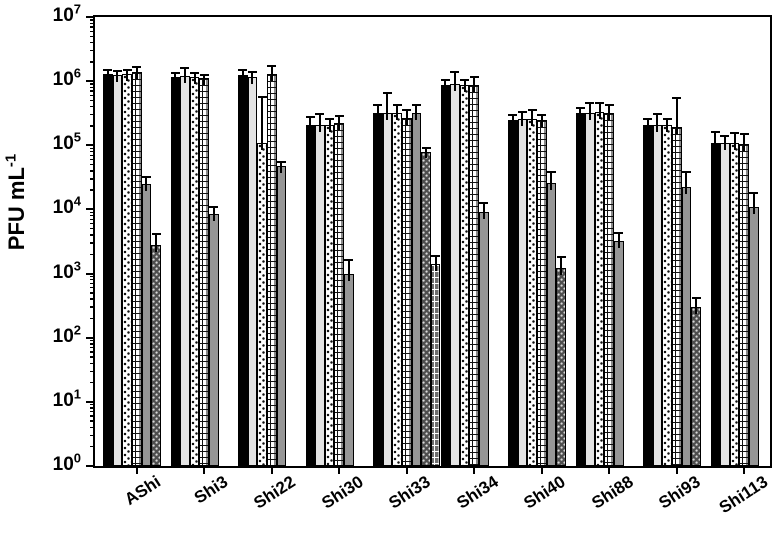 The height and width of the screenshot is (534, 774). Describe the element at coordinates (706, 494) in the screenshot. I see `x-tick-label-wrap: Shi113` at that location.